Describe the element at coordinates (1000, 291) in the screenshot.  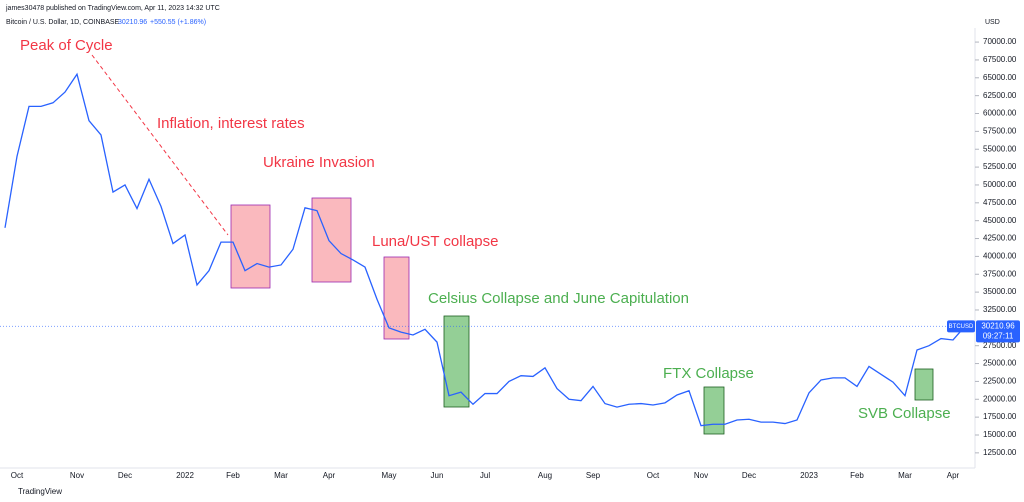
I see `y-tick-label: 35000.00` at that location.